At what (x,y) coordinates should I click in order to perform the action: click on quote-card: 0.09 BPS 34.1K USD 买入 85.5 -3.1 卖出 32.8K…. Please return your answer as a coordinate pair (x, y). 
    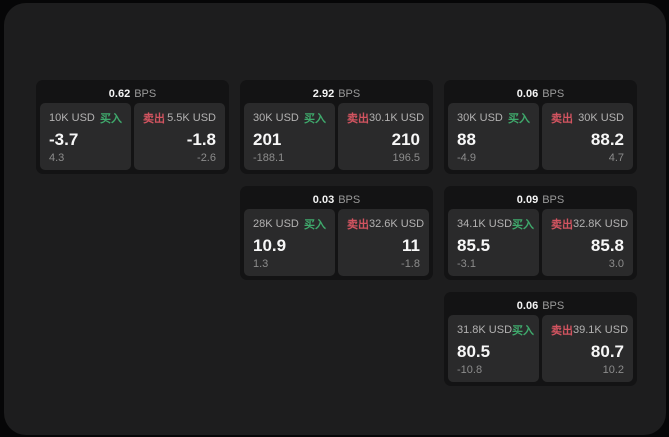
    Looking at the image, I should click on (540, 233).